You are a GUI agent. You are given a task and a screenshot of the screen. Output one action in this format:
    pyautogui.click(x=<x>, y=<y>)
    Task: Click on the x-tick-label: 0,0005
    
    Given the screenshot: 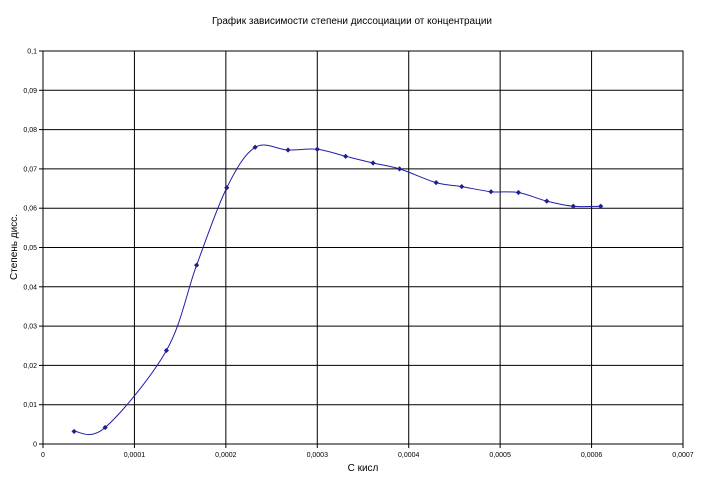 What is the action you would take?
    pyautogui.click(x=500, y=455)
    